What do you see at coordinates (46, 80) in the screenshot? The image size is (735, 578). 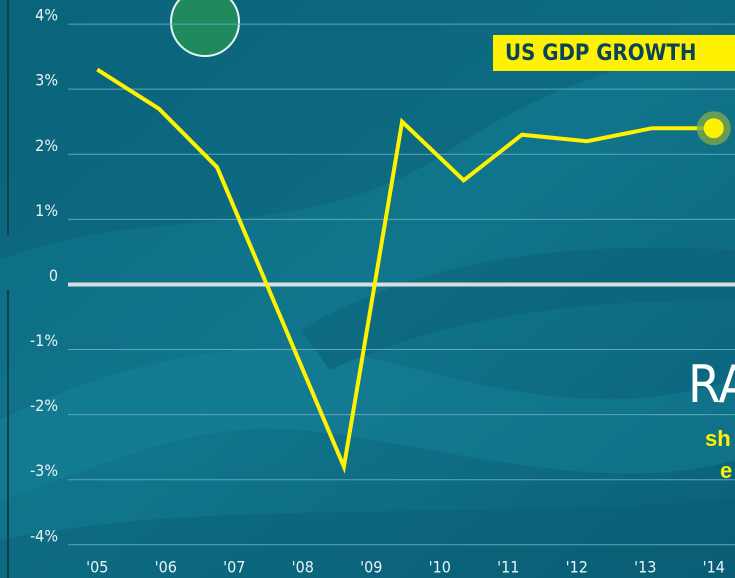 I see `y-tick-label: 3%` at bounding box center [46, 80].